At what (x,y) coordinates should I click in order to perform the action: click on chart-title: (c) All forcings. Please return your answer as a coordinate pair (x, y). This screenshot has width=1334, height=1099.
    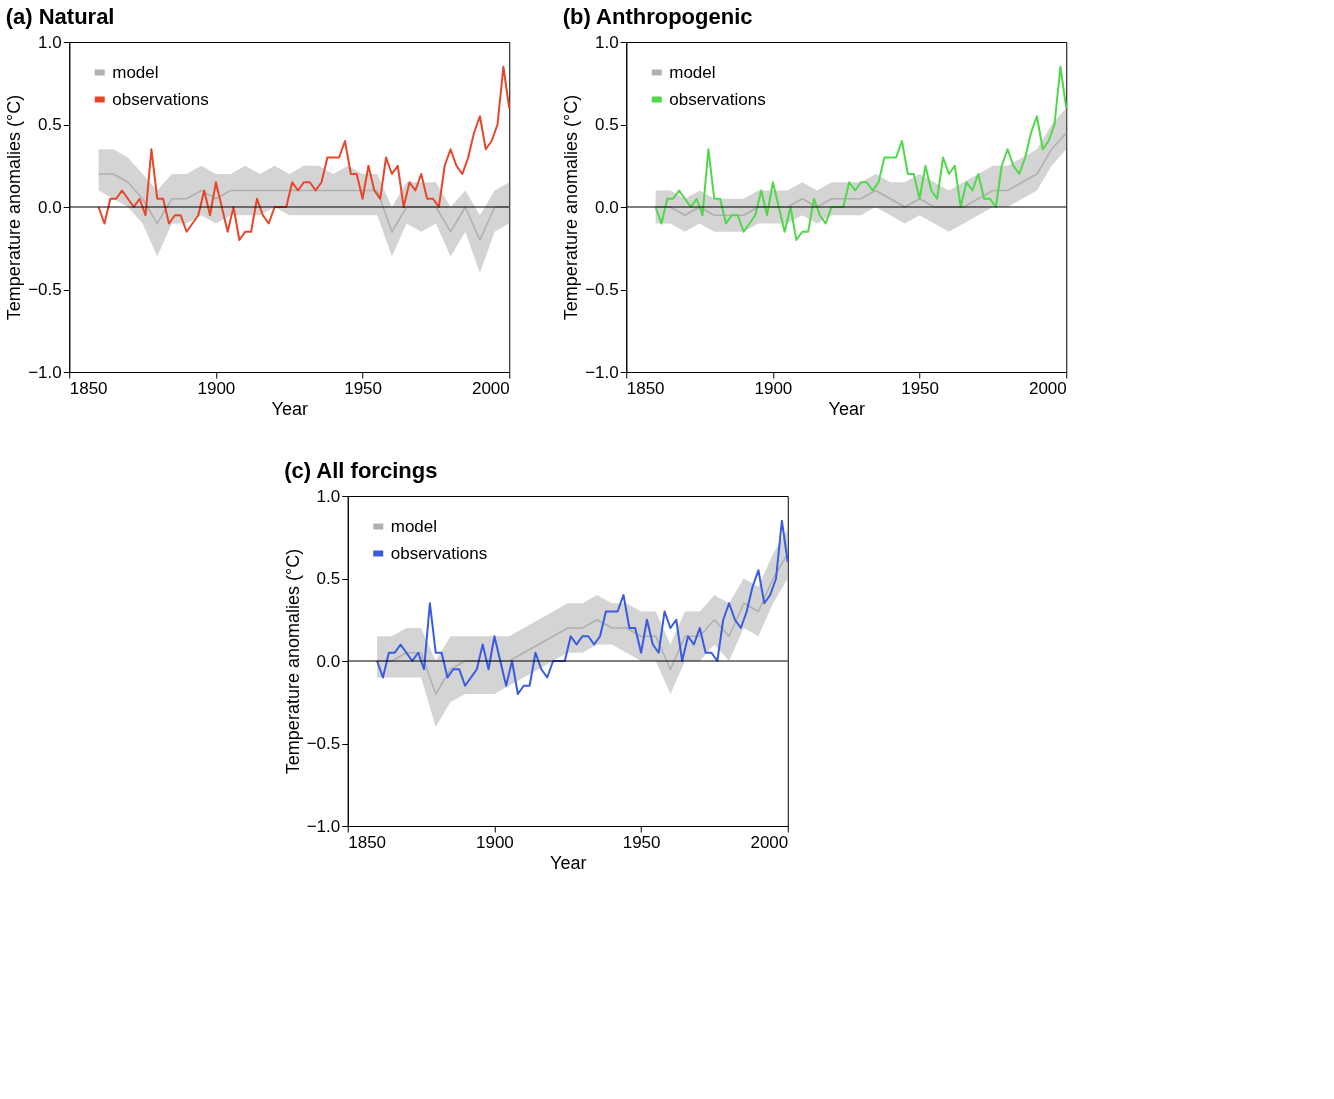
    Looking at the image, I should click on (361, 470).